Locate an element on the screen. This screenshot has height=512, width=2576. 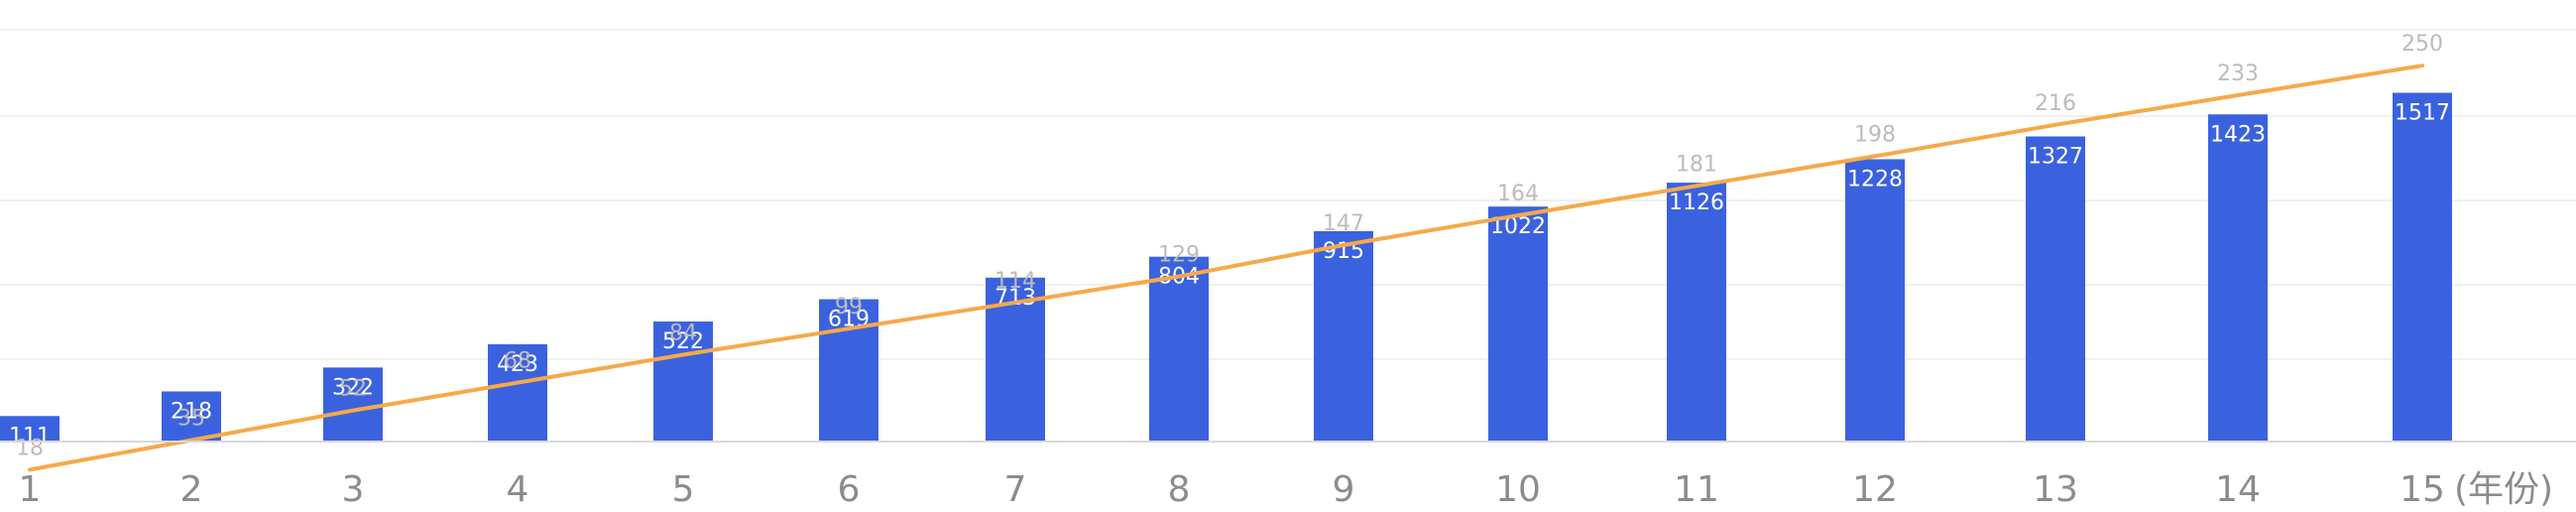
line-label-13: 216 is located at coordinates (2055, 103).